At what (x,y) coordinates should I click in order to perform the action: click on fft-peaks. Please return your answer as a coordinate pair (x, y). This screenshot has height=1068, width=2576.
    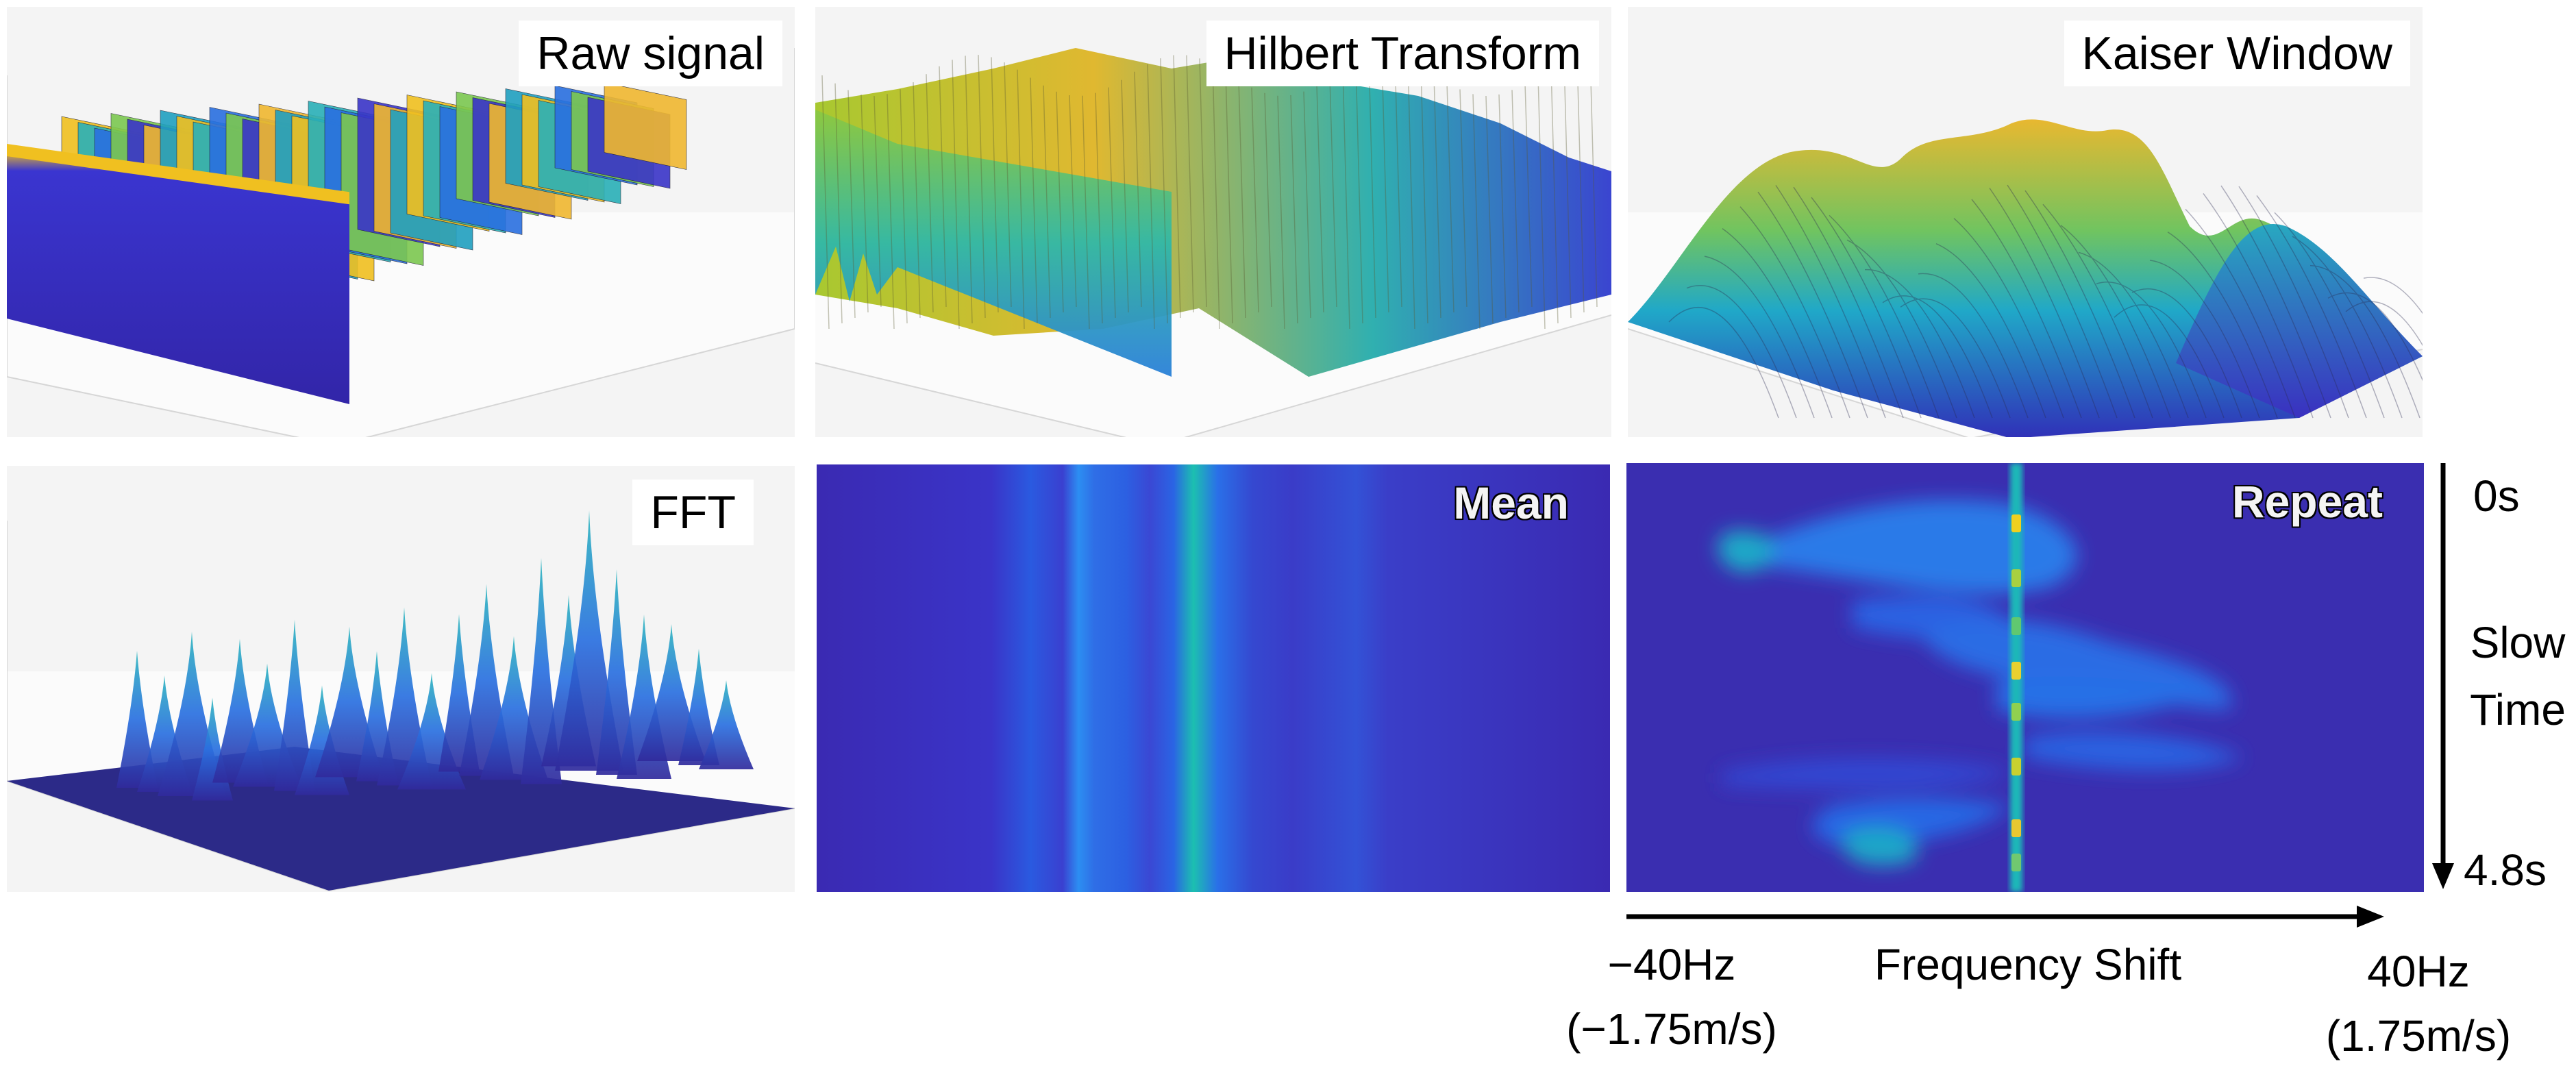
    Looking at the image, I should click on (435, 655).